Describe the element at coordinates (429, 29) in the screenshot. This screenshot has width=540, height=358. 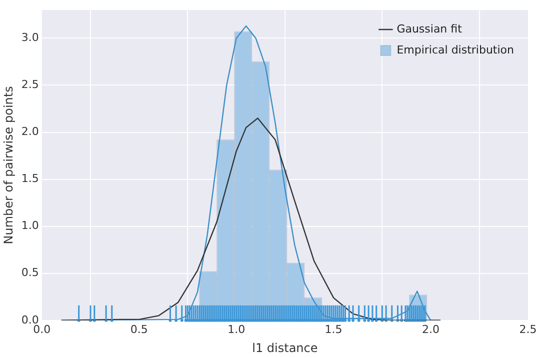
I see `legend-label: Gaussian fit` at that location.